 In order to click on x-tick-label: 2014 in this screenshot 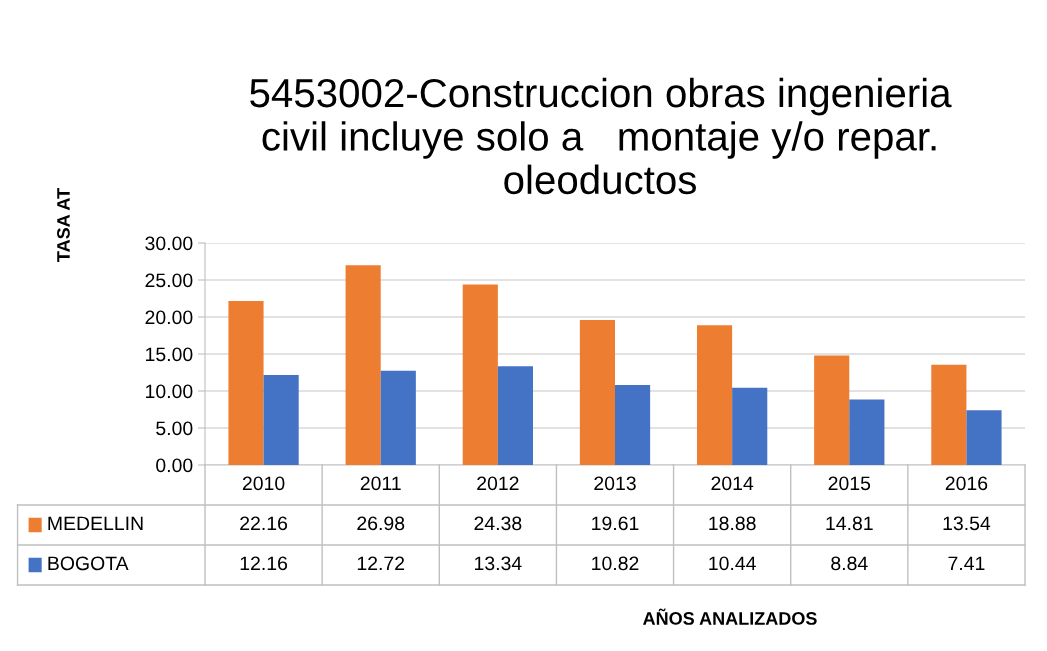, I will do `click(732, 483)`.